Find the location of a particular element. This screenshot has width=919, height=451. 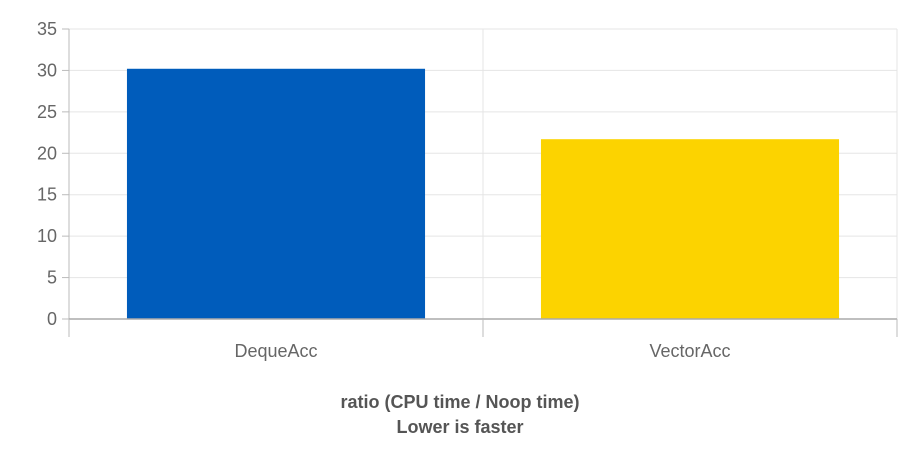

y-tick-label: 25 is located at coordinates (47, 112).